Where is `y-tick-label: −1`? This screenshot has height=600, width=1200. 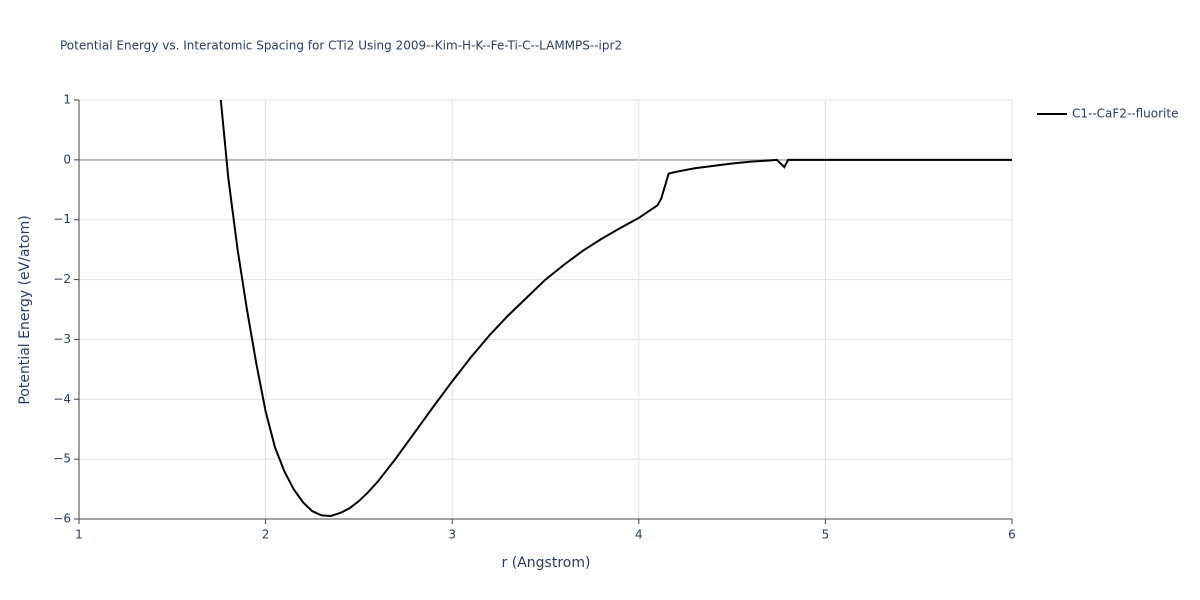 y-tick-label: −1 is located at coordinates (62, 219).